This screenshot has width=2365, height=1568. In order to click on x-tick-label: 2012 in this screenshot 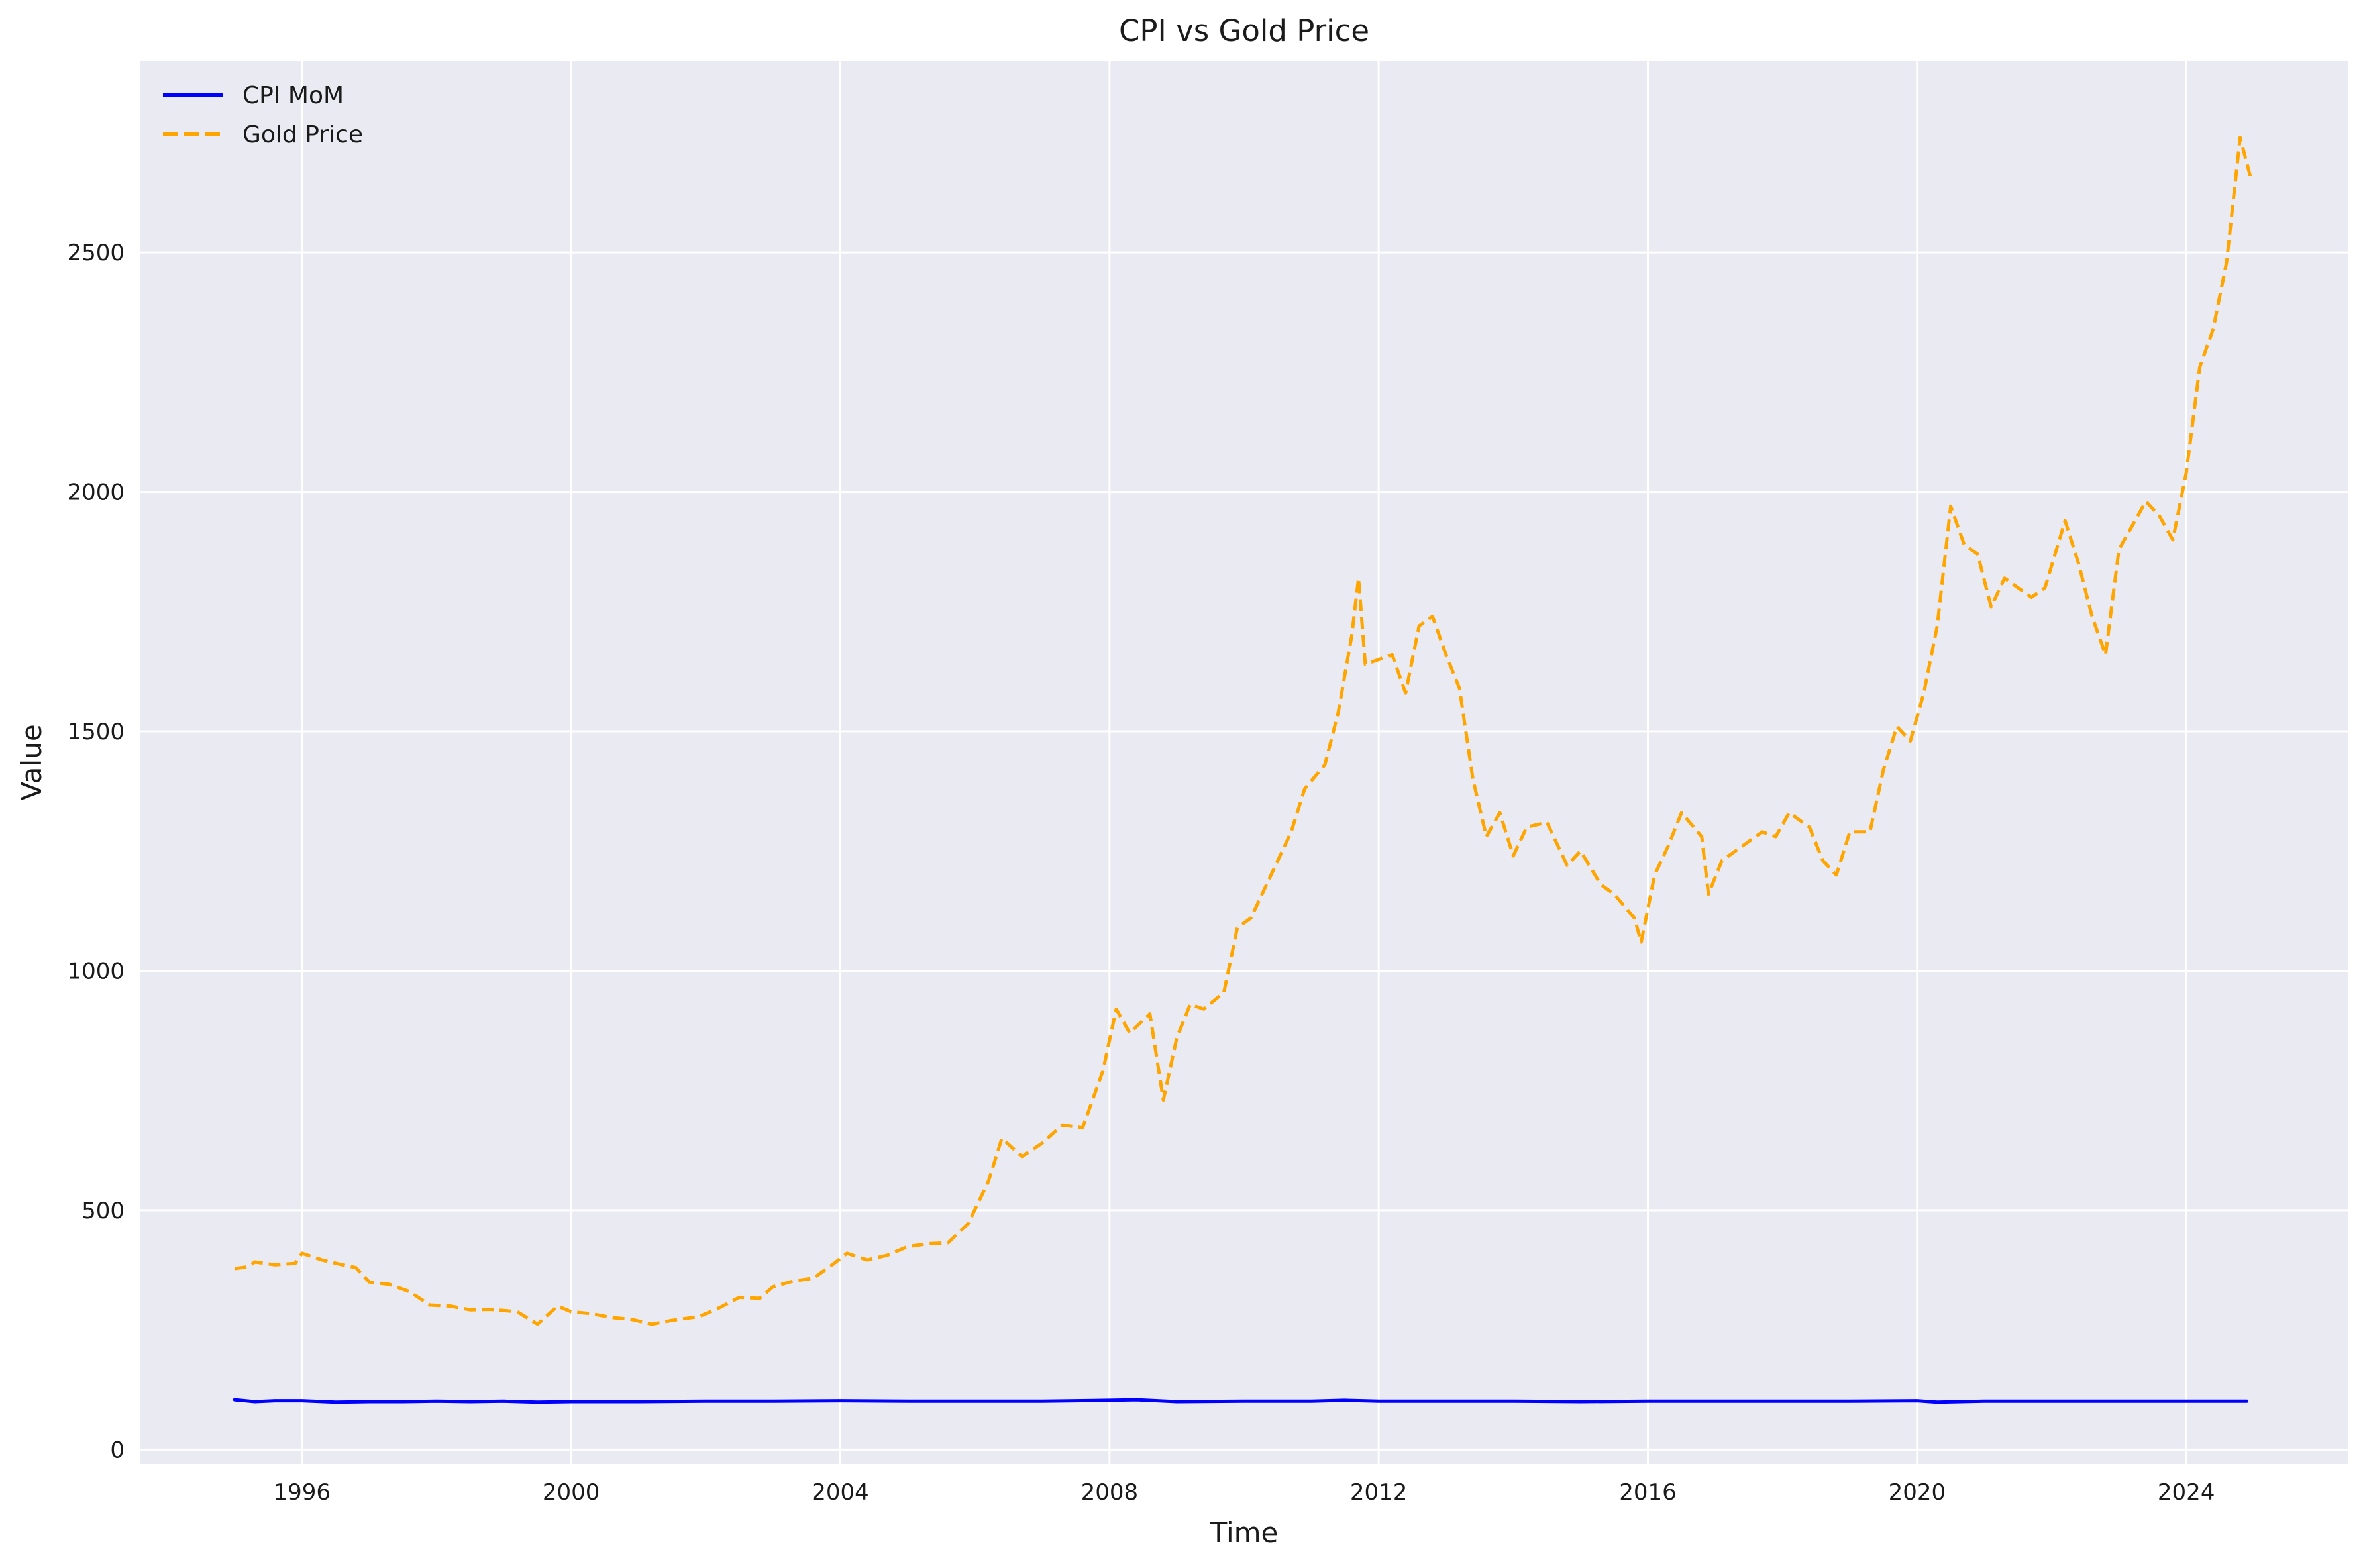, I will do `click(1379, 1492)`.